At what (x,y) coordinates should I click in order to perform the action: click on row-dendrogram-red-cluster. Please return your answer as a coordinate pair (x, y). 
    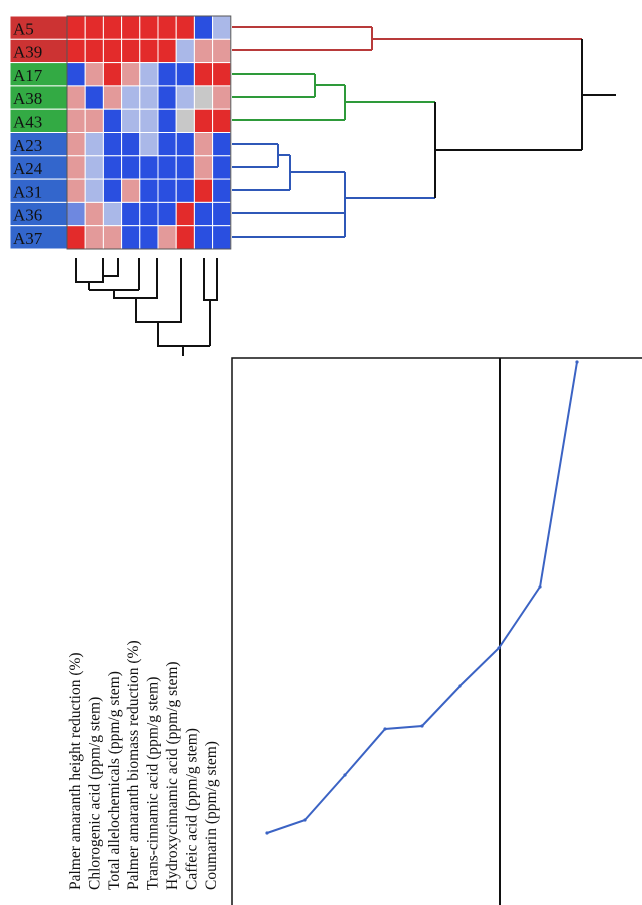
    Looking at the image, I should click on (407, 38).